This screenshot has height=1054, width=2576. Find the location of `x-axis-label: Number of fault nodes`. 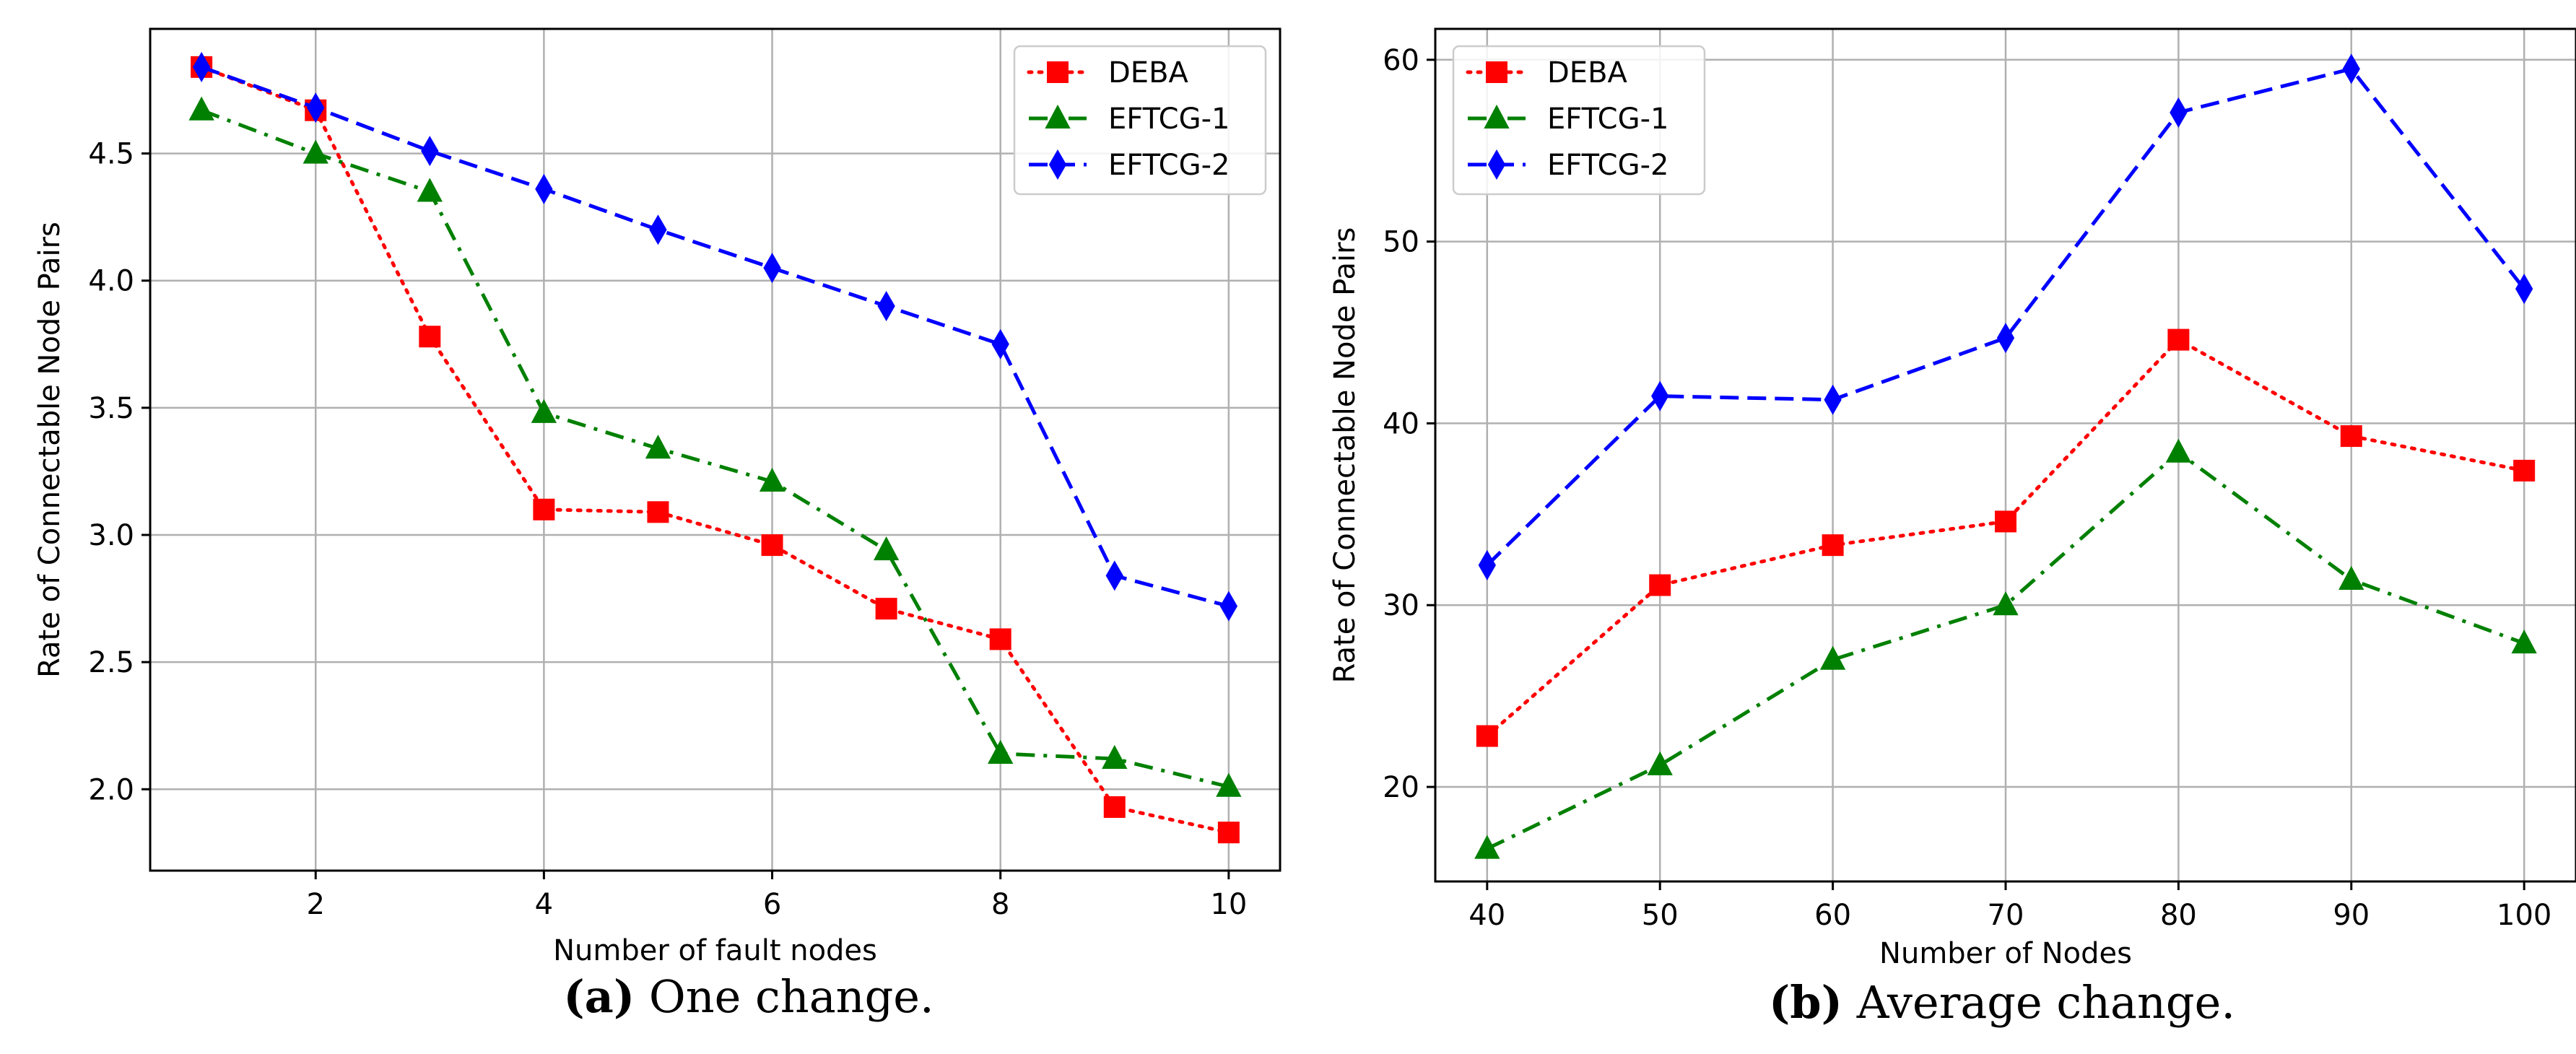

x-axis-label: Number of fault nodes is located at coordinates (715, 950).